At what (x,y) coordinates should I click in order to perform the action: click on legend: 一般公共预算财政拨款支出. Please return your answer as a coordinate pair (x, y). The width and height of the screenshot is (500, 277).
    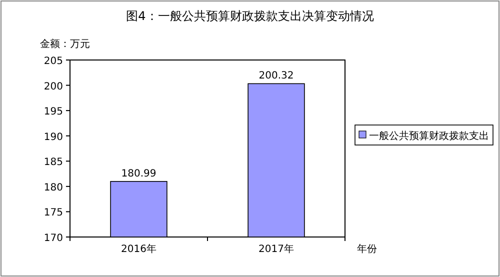
    Looking at the image, I should click on (424, 135).